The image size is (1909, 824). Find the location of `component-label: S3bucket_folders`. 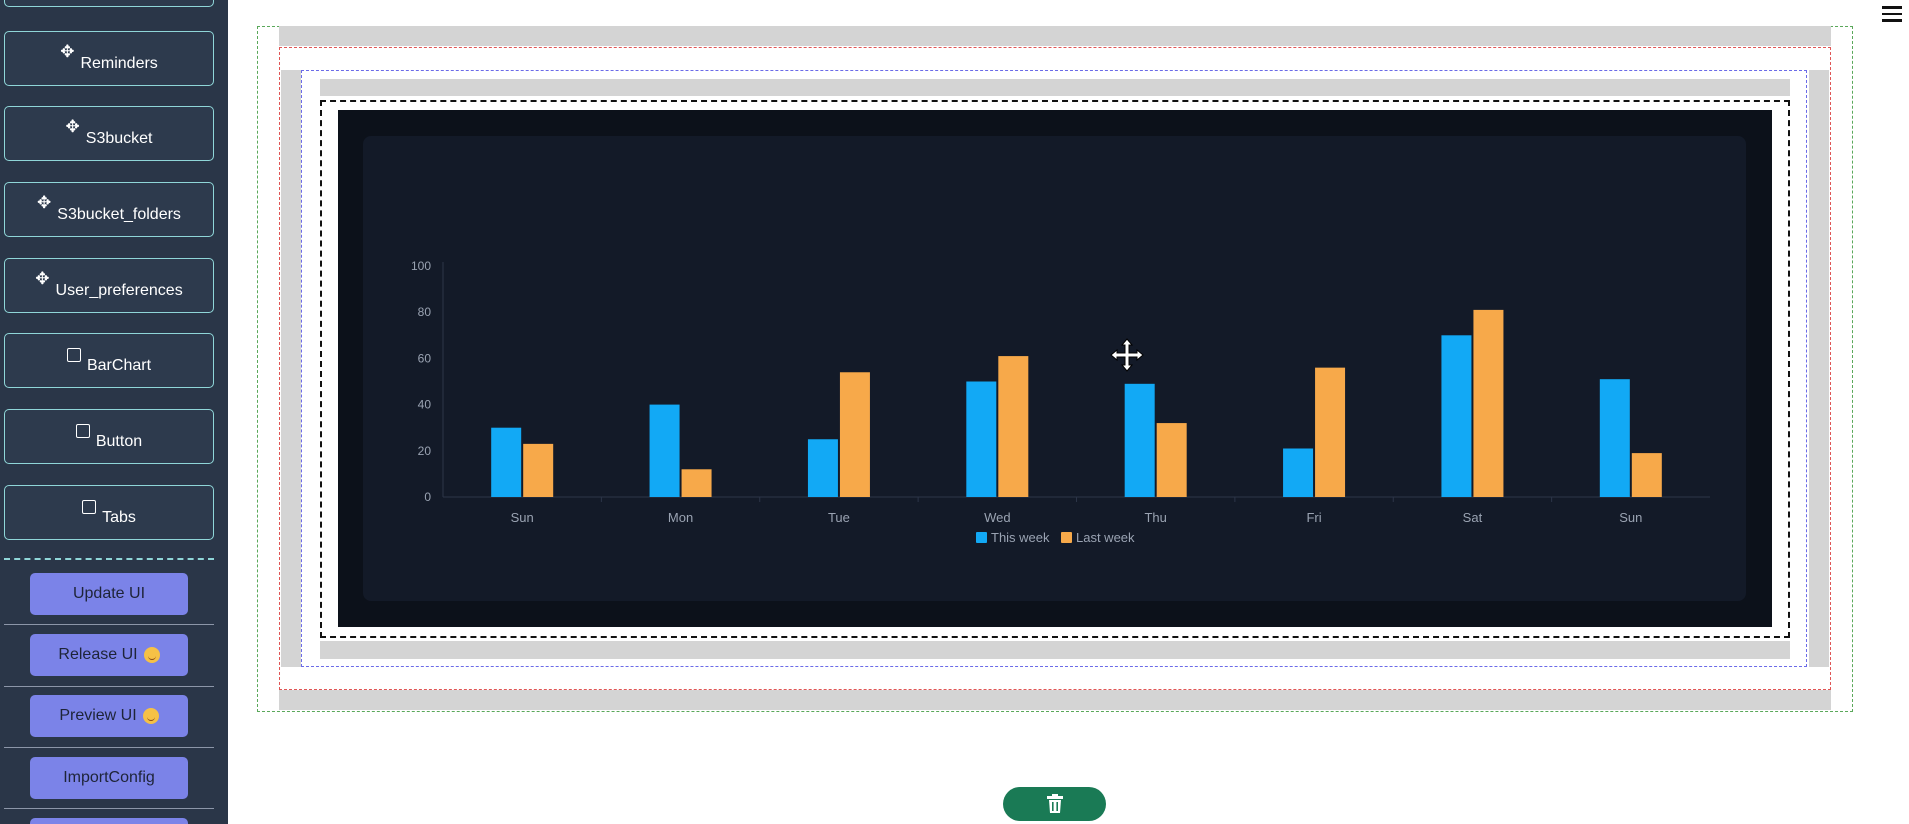

component-label: S3bucket_folders is located at coordinates (119, 214).